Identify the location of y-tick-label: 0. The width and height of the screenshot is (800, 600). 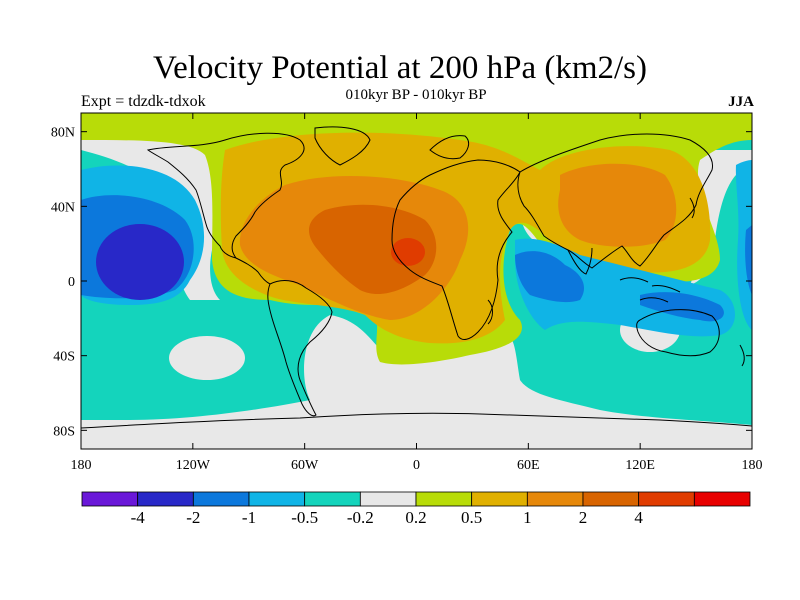
(71, 282).